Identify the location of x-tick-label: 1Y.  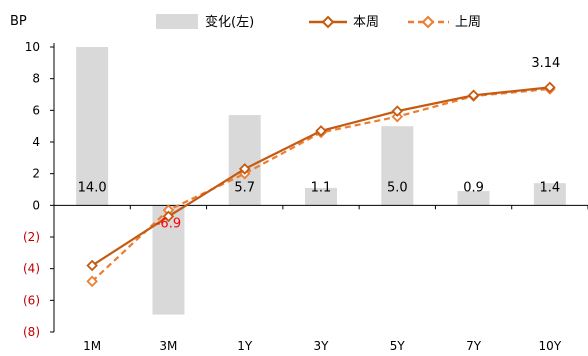
(245, 346).